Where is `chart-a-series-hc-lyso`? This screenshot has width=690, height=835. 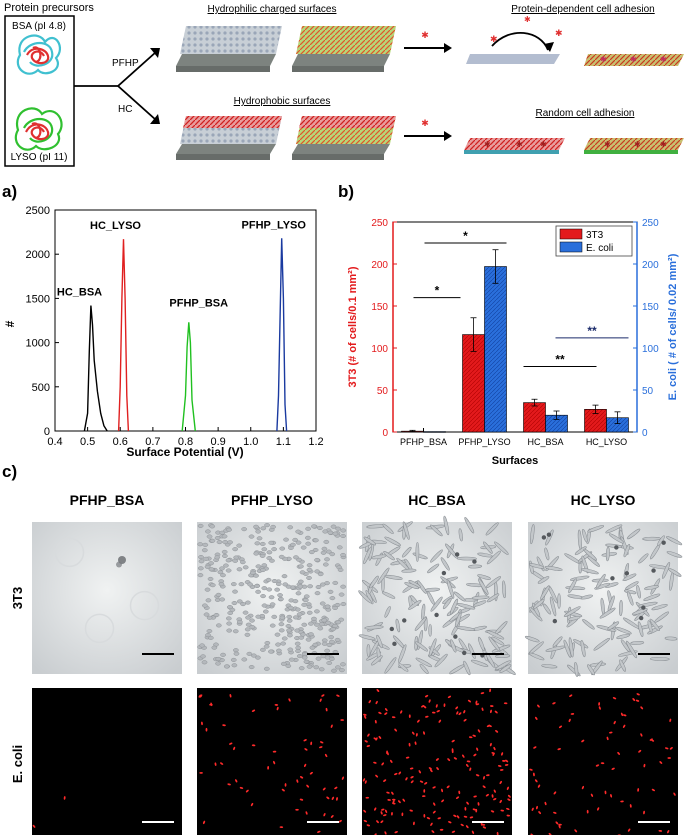 chart-a-series-hc-lyso is located at coordinates (123, 335).